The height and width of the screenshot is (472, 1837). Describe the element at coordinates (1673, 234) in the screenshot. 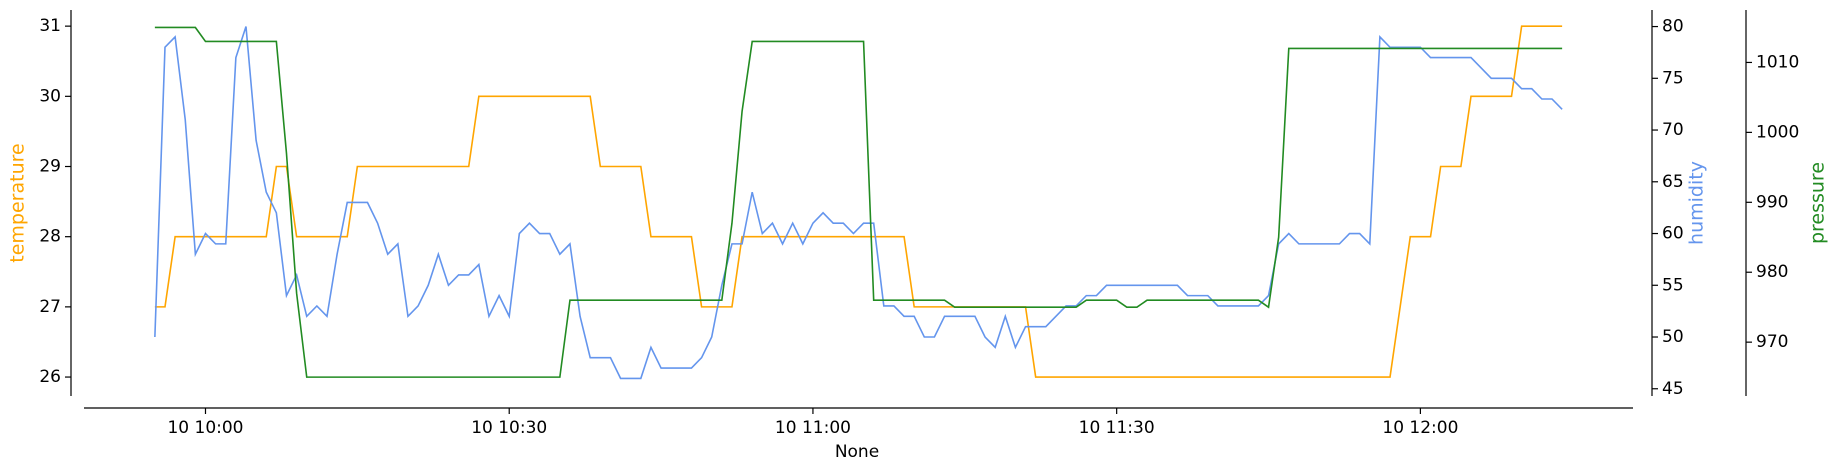

I see `y2-tick-label: 60` at that location.